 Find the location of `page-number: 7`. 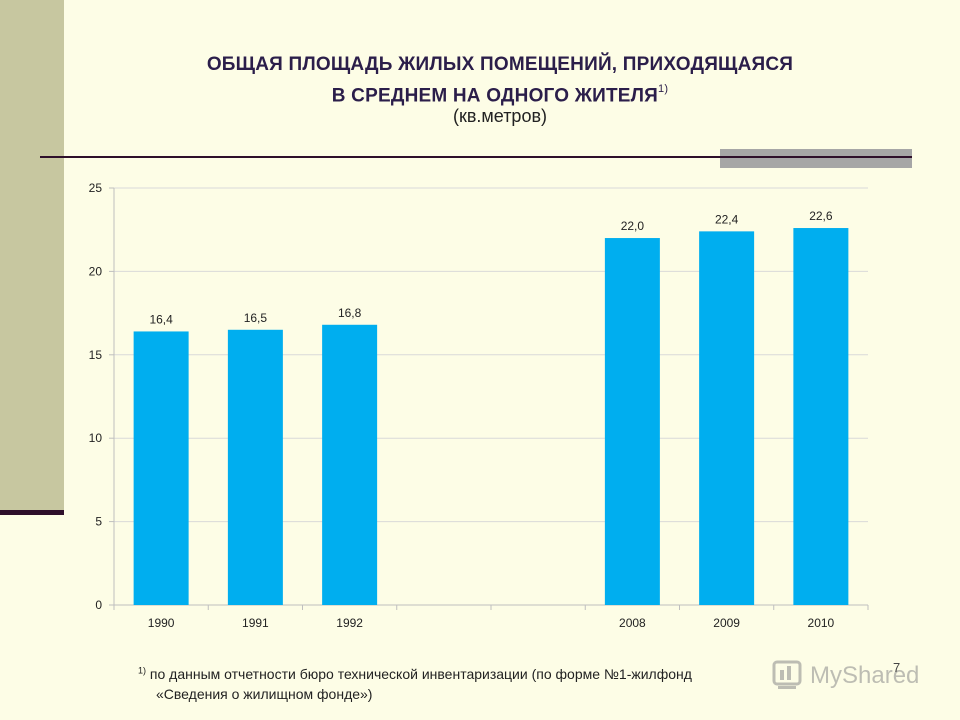

page-number: 7 is located at coordinates (897, 667).